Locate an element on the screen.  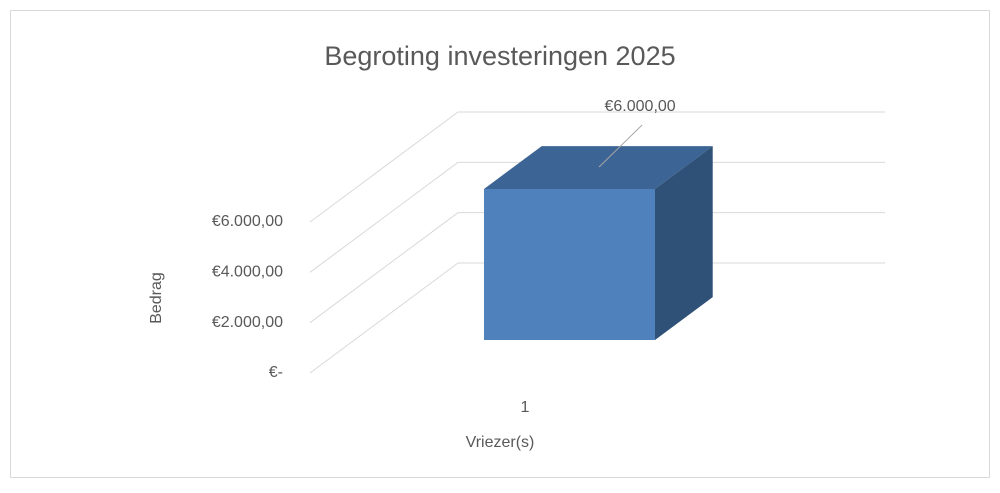
bar-top is located at coordinates (598, 167).